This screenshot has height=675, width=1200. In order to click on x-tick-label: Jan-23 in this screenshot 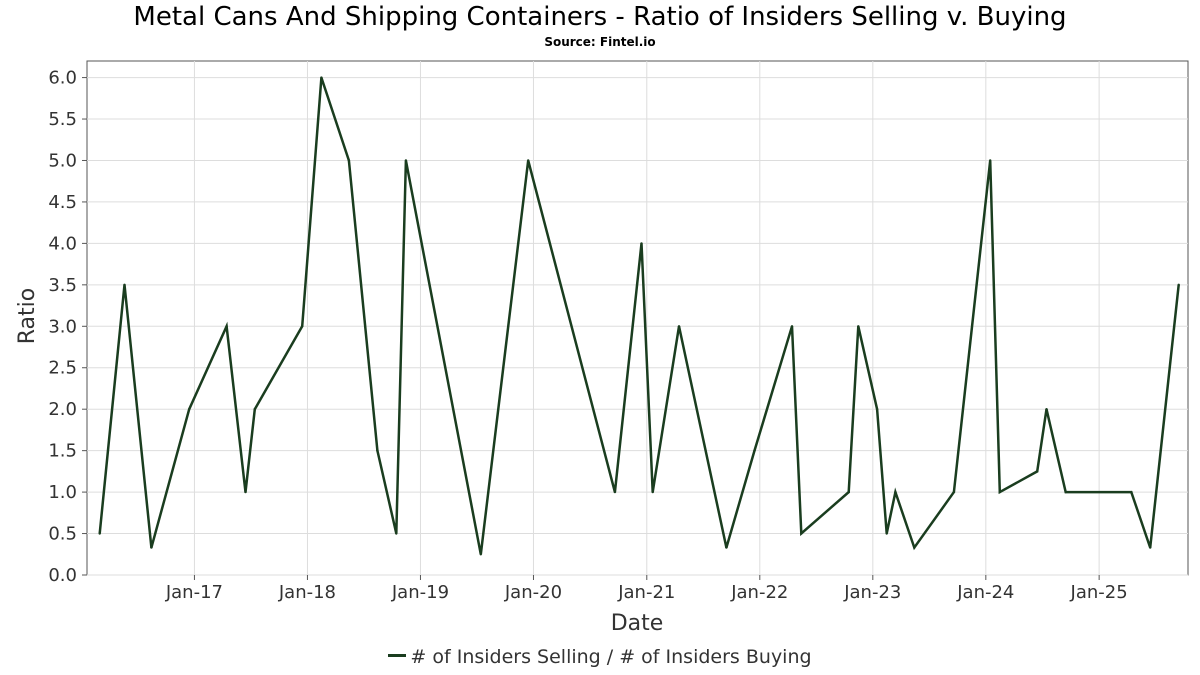, I will do `click(872, 592)`.